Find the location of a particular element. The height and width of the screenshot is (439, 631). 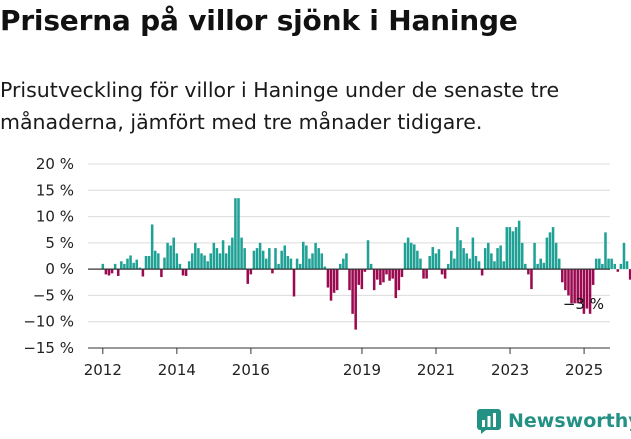

last-value-annotation: −3 % is located at coordinates (583, 304).